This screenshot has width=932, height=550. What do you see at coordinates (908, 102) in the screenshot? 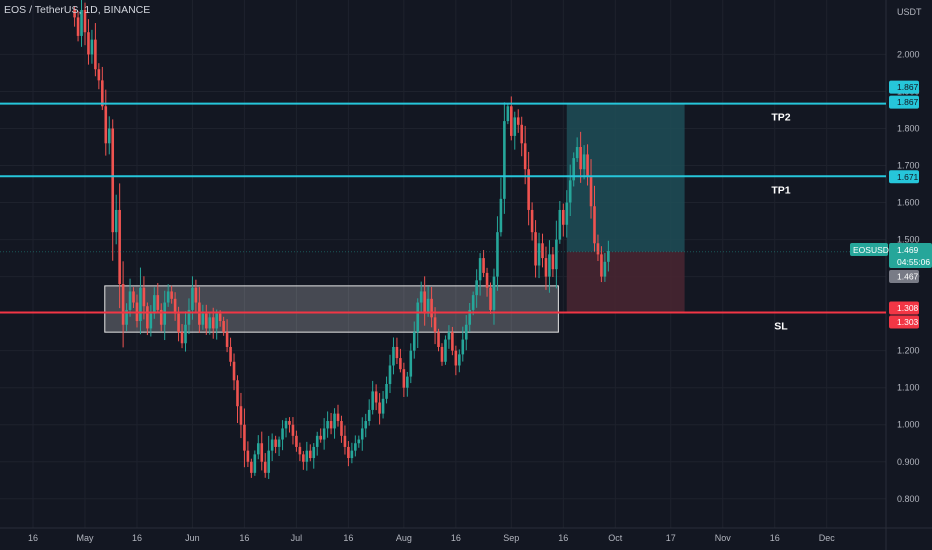
I see `price-tag-tp2-text: 1.867` at bounding box center [908, 102].